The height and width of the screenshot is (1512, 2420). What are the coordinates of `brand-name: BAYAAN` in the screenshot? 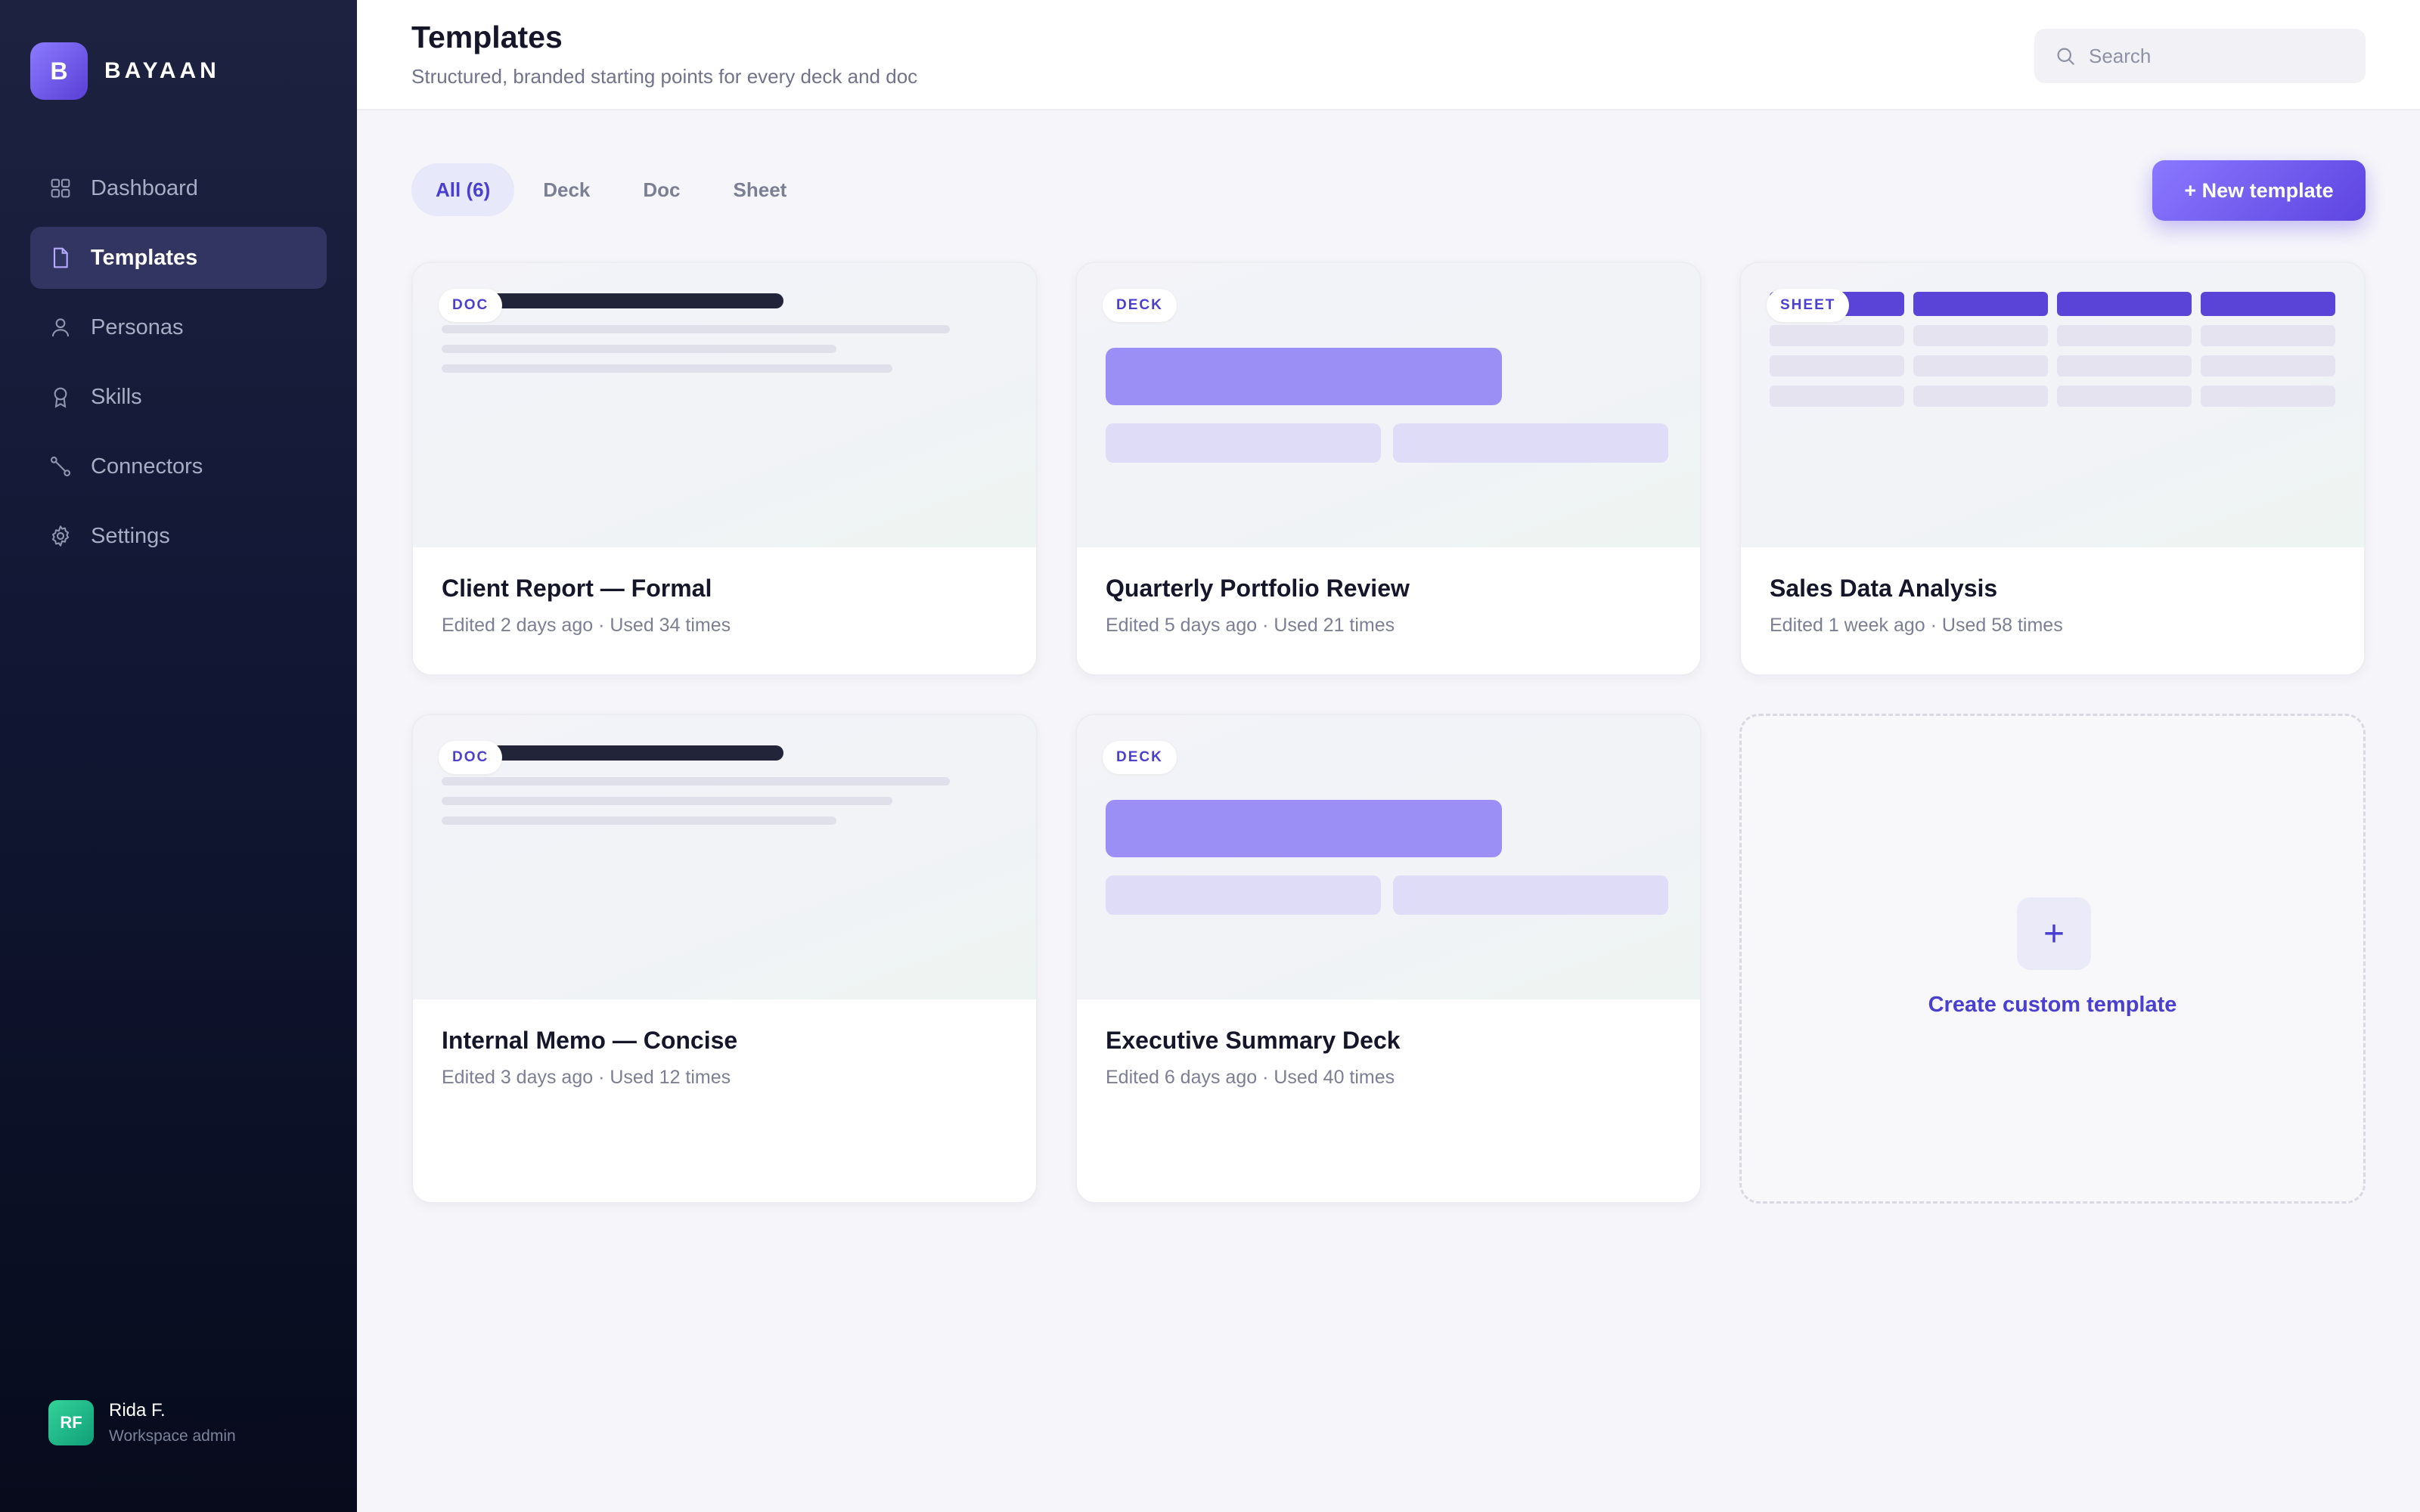 It's located at (162, 70).